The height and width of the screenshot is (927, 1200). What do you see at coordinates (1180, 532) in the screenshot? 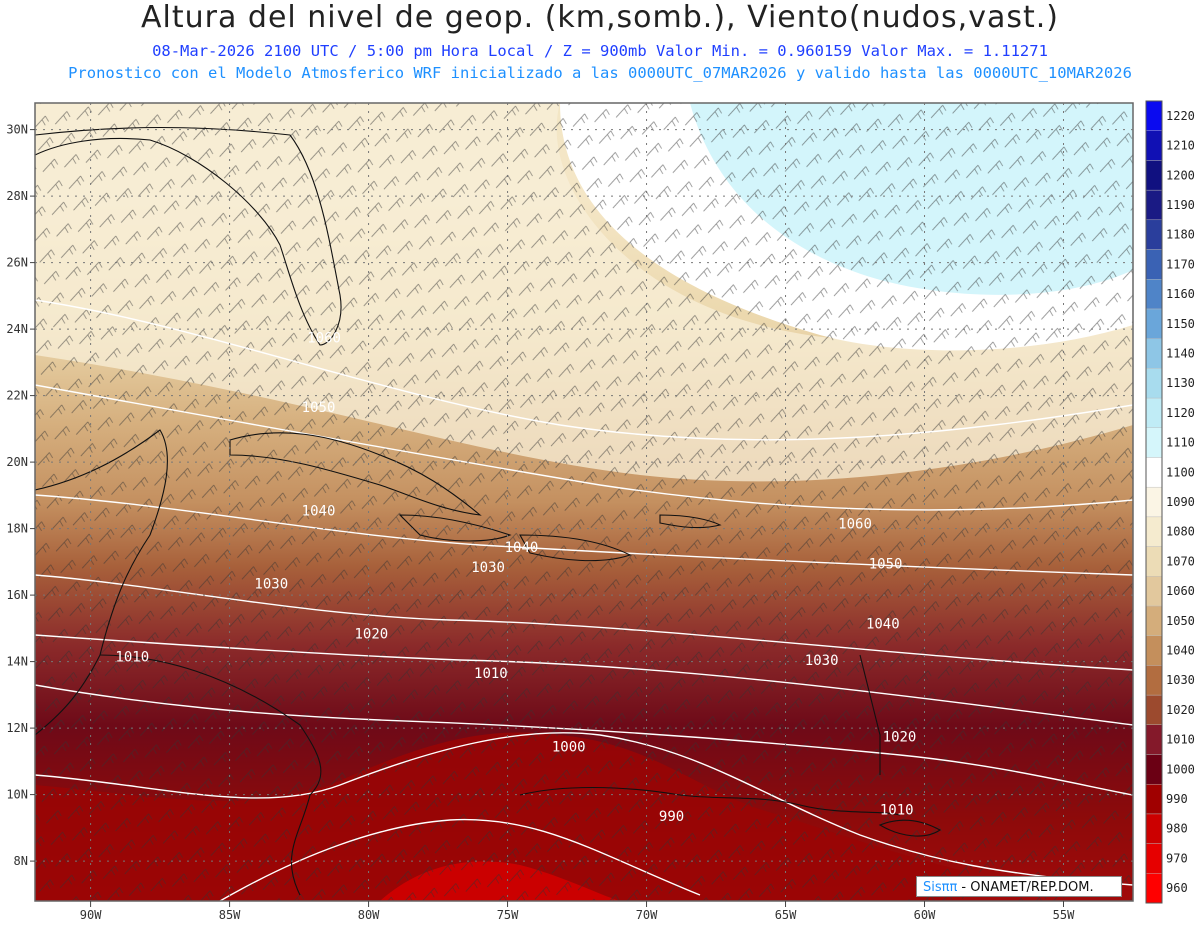
I see `colorbar-label: 1080` at bounding box center [1180, 532].